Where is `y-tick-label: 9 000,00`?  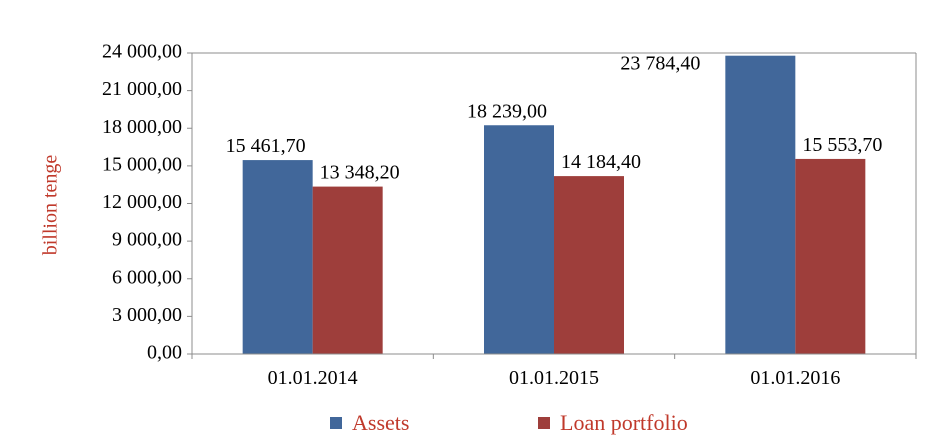 y-tick-label: 9 000,00 is located at coordinates (147, 240).